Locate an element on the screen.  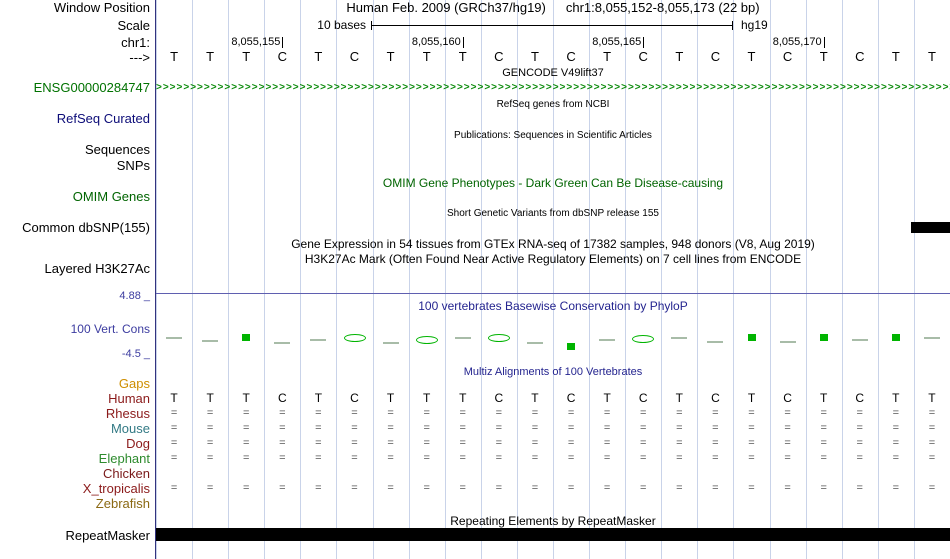
repeatmasker-item-bar is located at coordinates (553, 534).